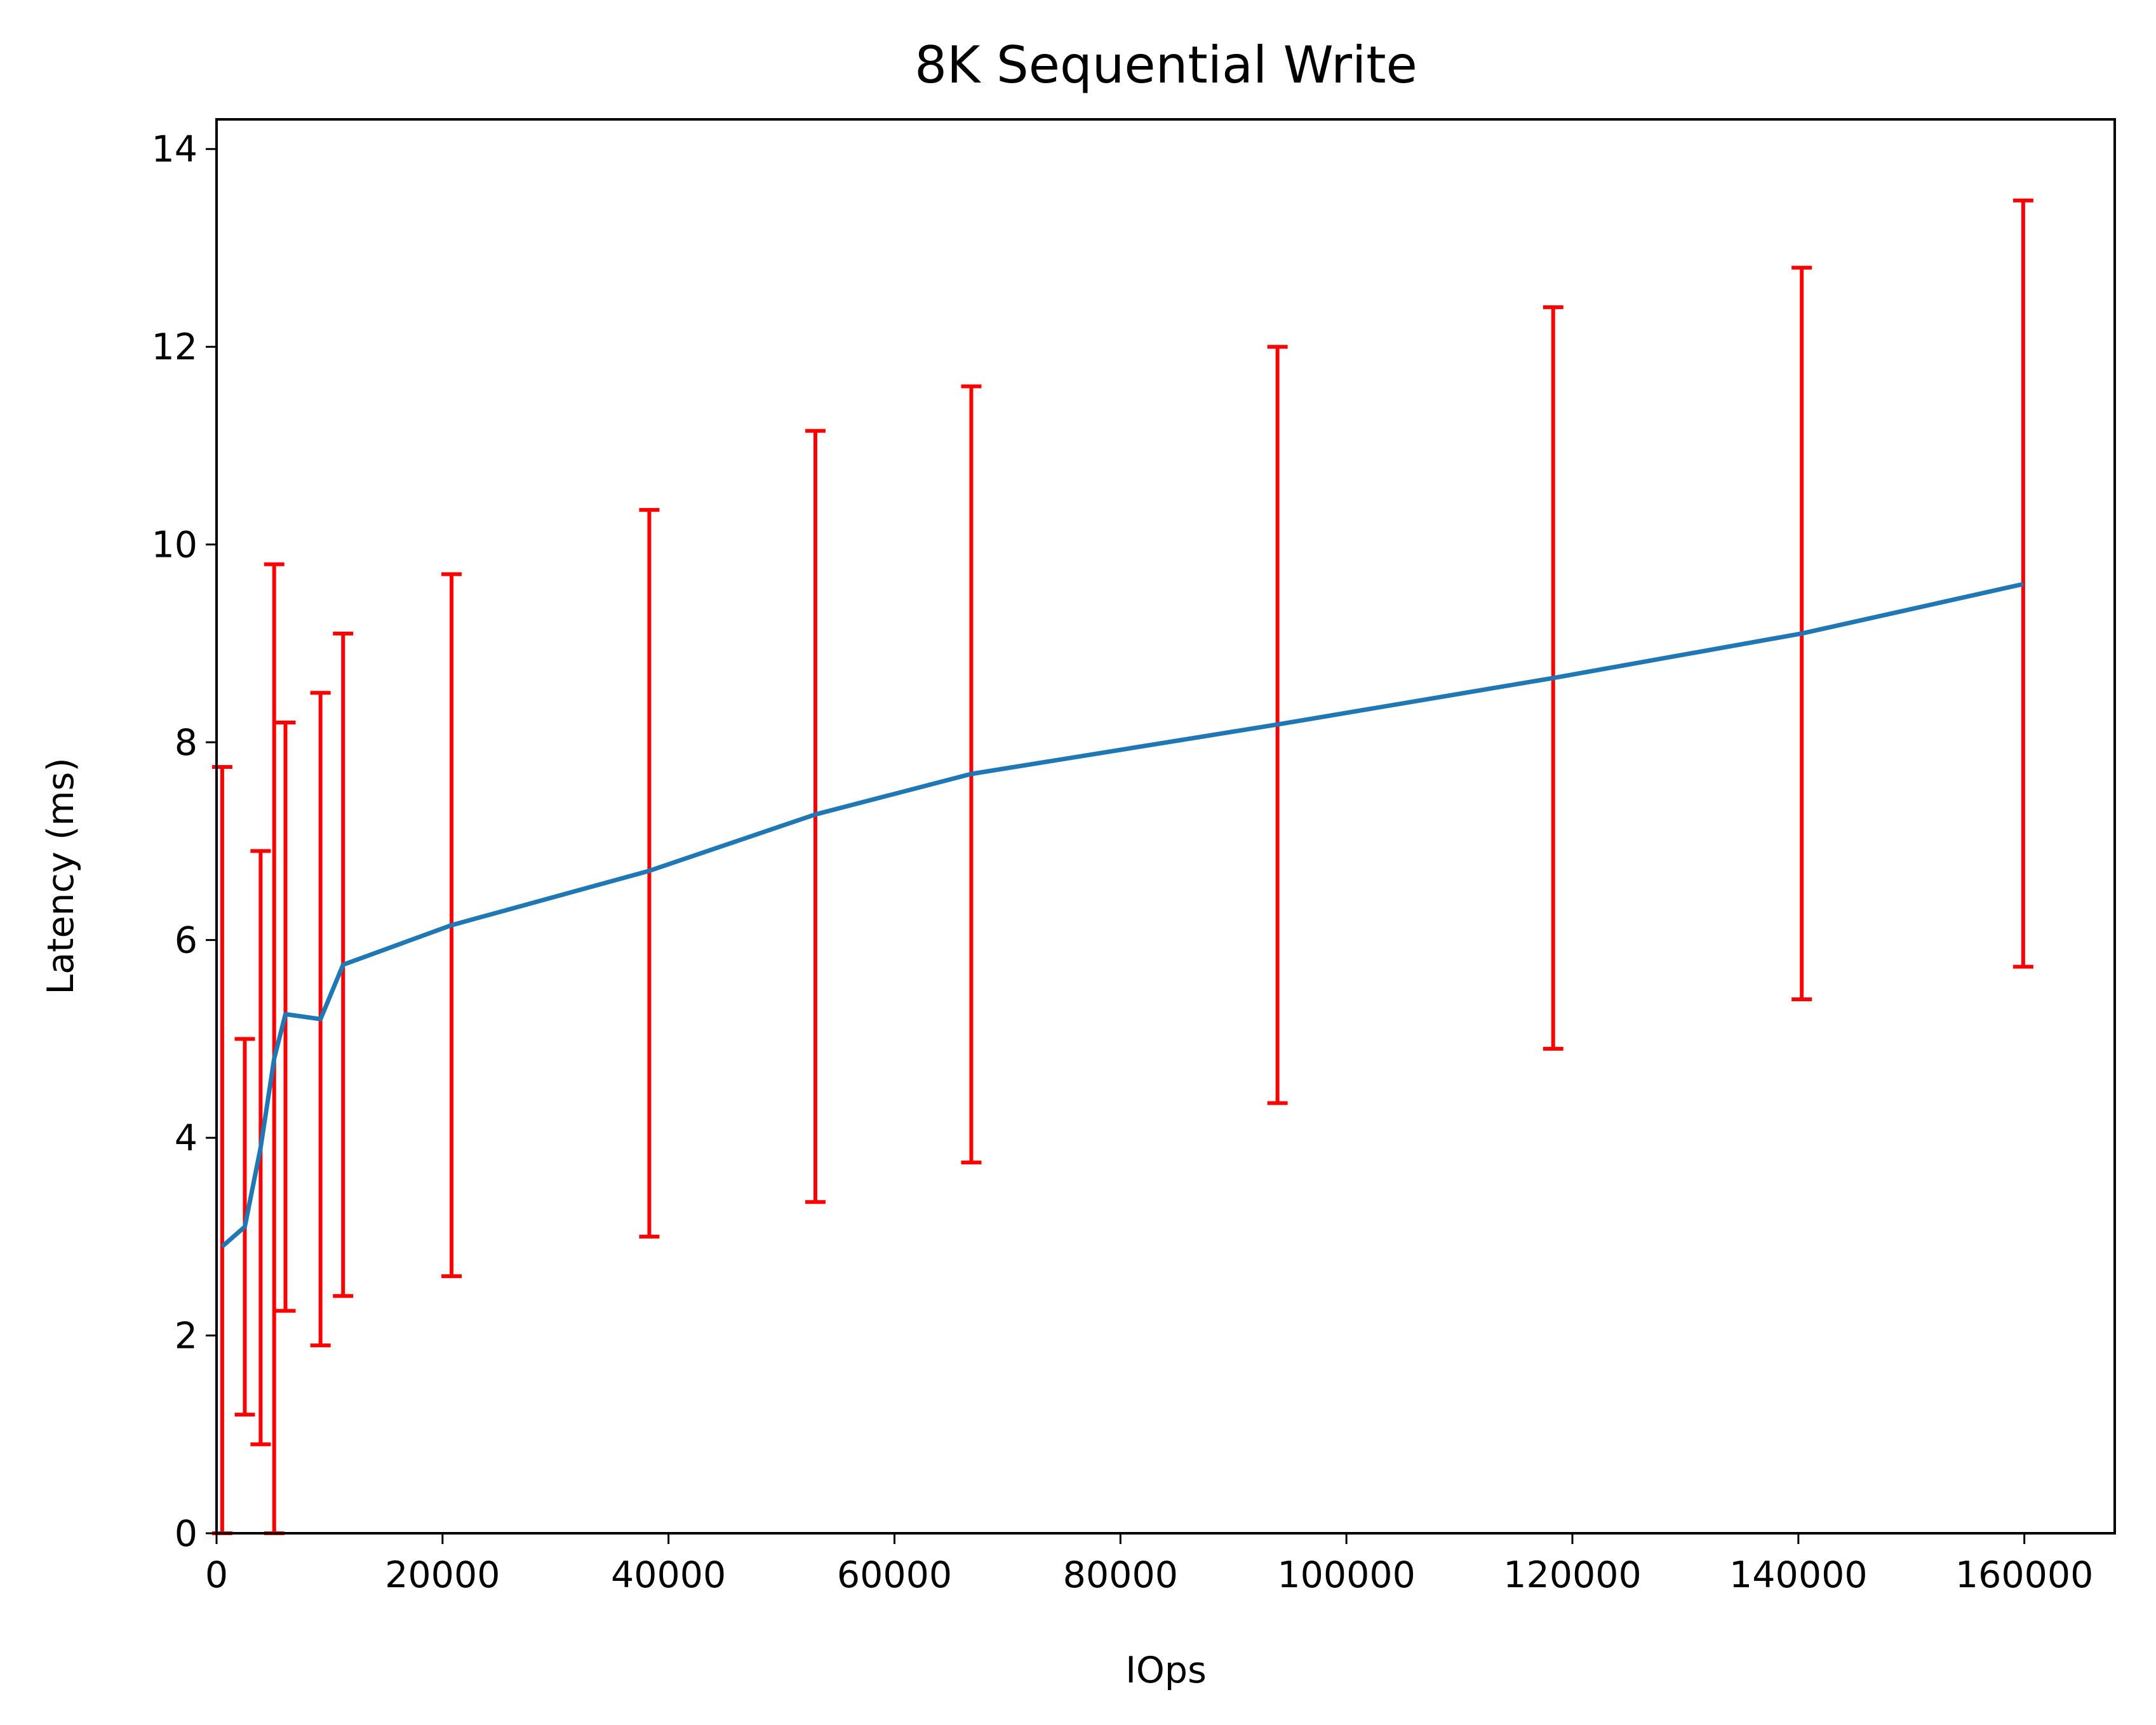 The width and height of the screenshot is (2156, 1725). Describe the element at coordinates (442, 1575) in the screenshot. I see `x-tick-label: 20000` at that location.